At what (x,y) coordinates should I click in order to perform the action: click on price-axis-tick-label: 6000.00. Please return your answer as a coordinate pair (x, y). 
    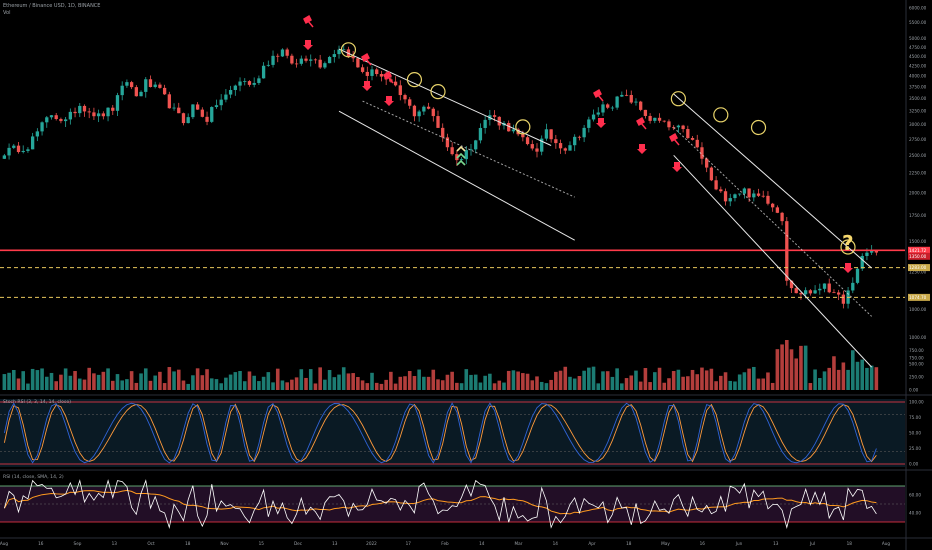
    Looking at the image, I should click on (918, 8).